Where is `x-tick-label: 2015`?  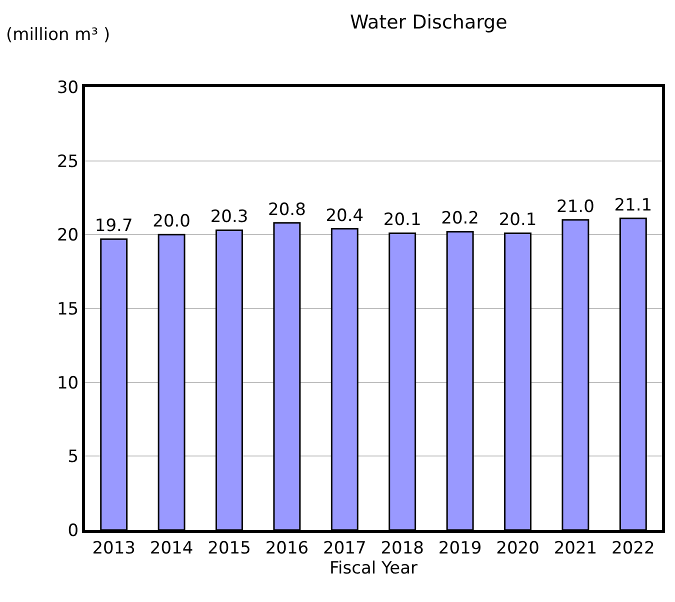
x-tick-label: 2015 is located at coordinates (229, 548).